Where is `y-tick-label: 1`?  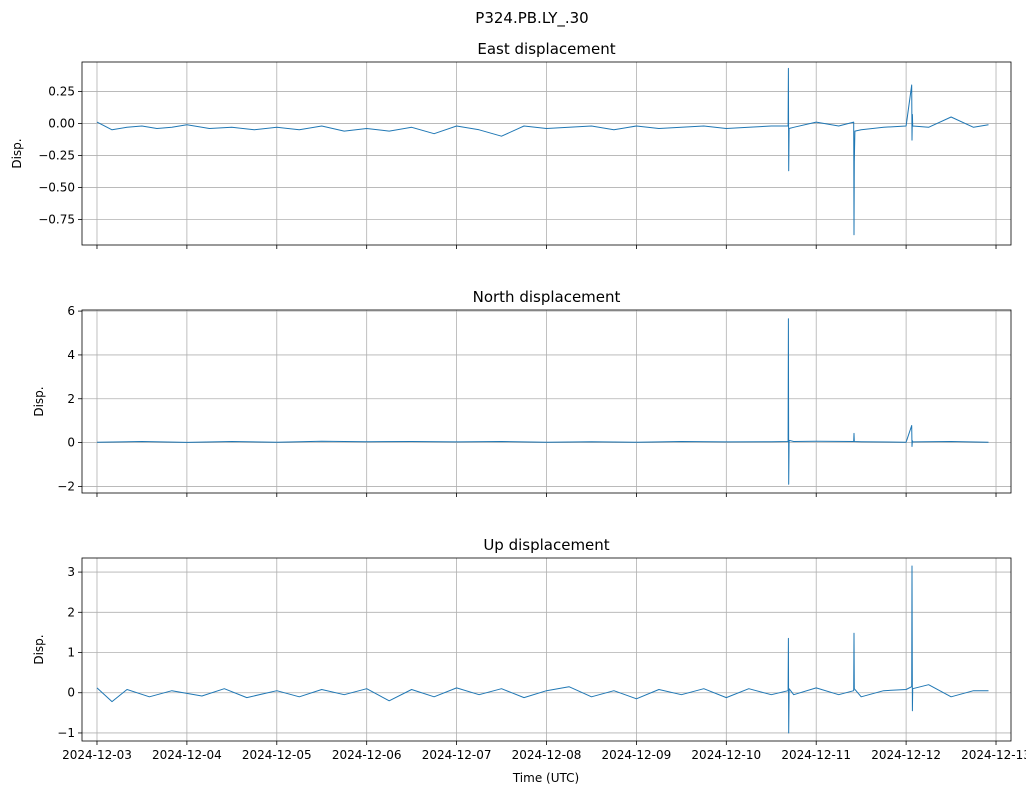
y-tick-label: 1 is located at coordinates (71, 653).